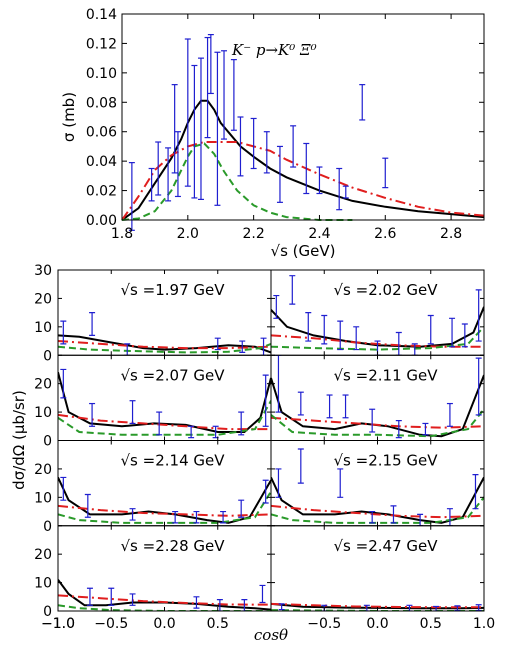  What do you see at coordinates (319, 234) in the screenshot?
I see `x-tick-label: 2.4` at bounding box center [319, 234].